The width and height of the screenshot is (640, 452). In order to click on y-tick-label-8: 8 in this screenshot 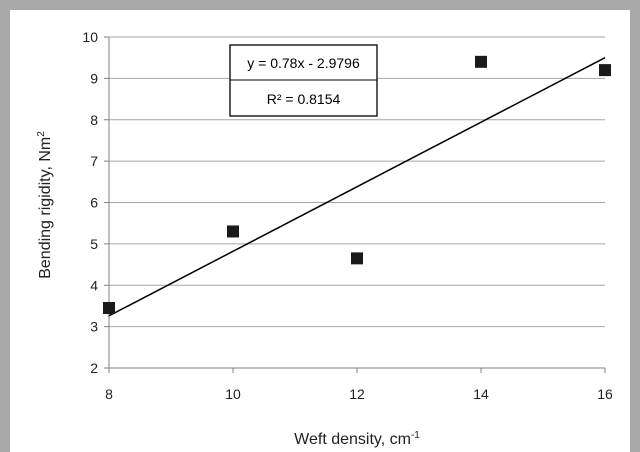, I will do `click(94, 120)`.